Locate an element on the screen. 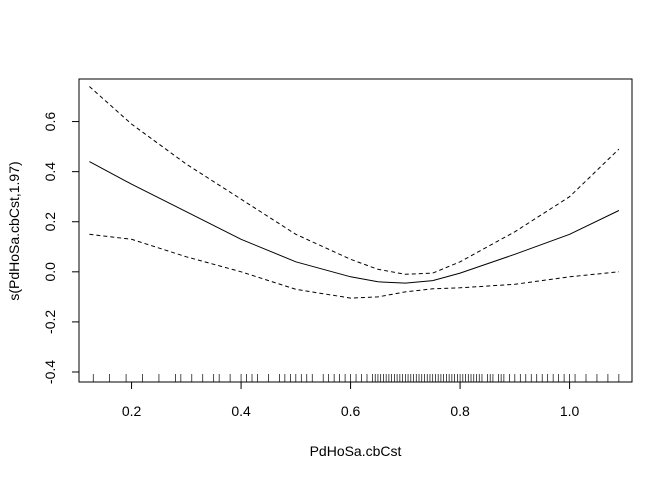  x-tick-label: 0.6 is located at coordinates (351, 411).